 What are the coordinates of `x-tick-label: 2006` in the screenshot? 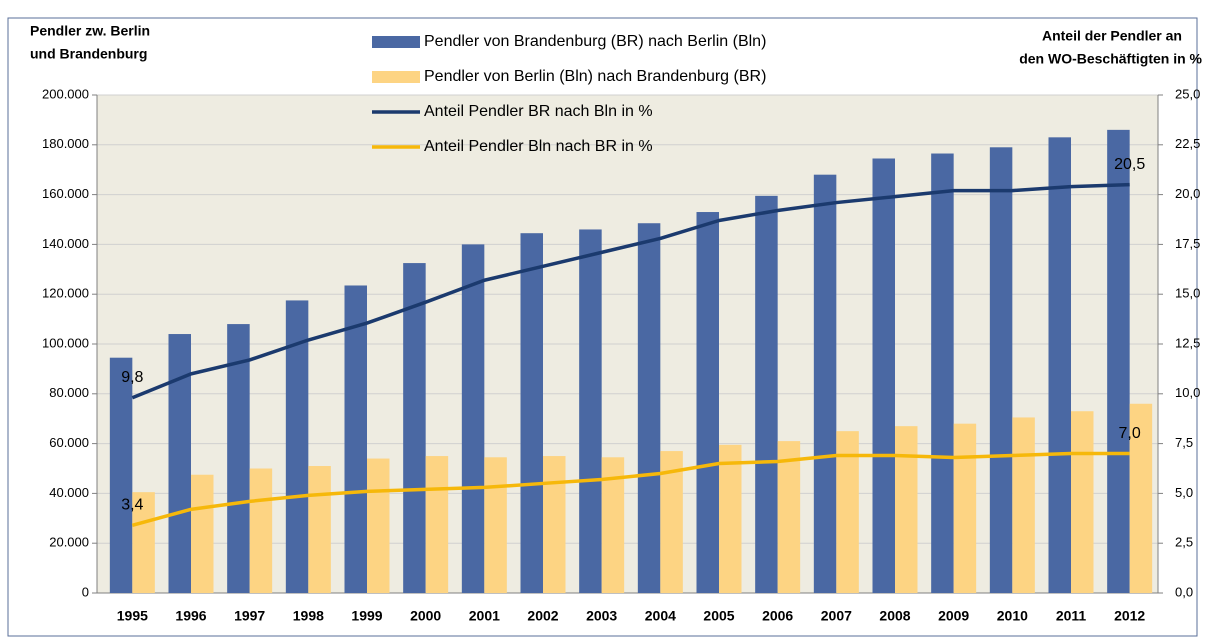 It's located at (777, 616).